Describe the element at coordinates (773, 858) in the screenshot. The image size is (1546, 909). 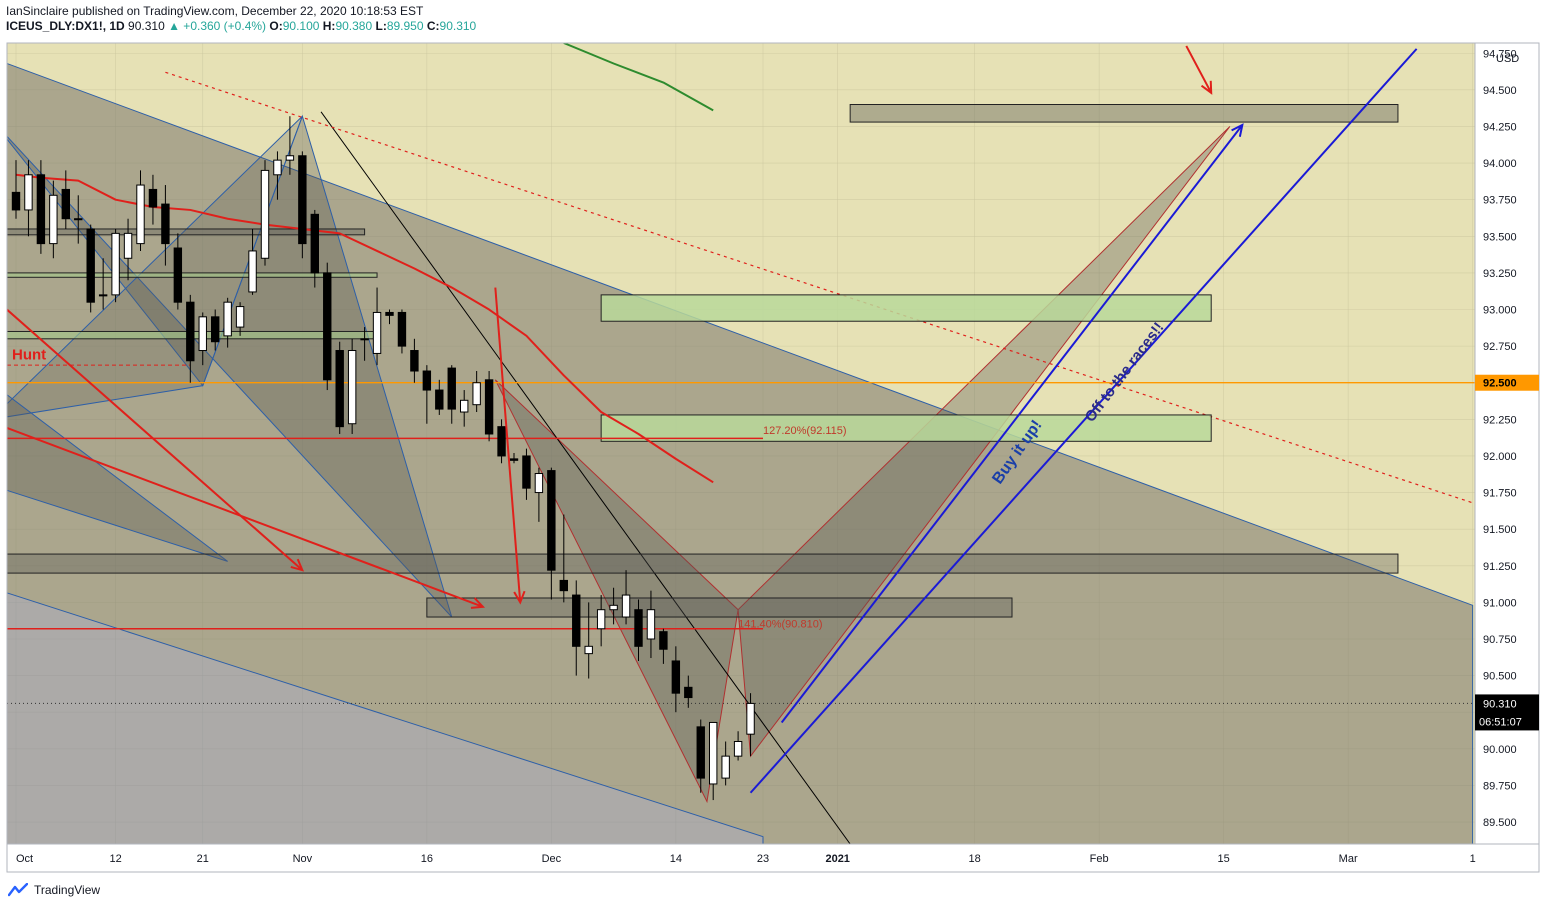
I see `time-axis: Oct 12 21 Nov 16 Dec 14 23 2021 18 Feb 15 Mar 1` at that location.